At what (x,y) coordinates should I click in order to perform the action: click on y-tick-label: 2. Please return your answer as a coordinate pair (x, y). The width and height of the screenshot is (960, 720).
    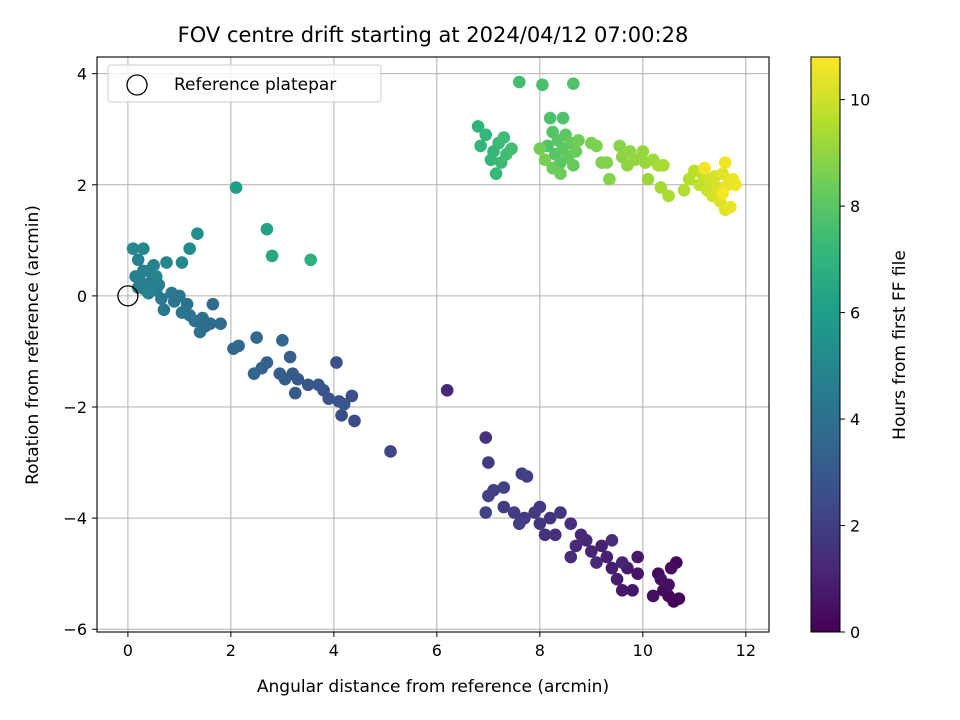
    Looking at the image, I should click on (82, 185).